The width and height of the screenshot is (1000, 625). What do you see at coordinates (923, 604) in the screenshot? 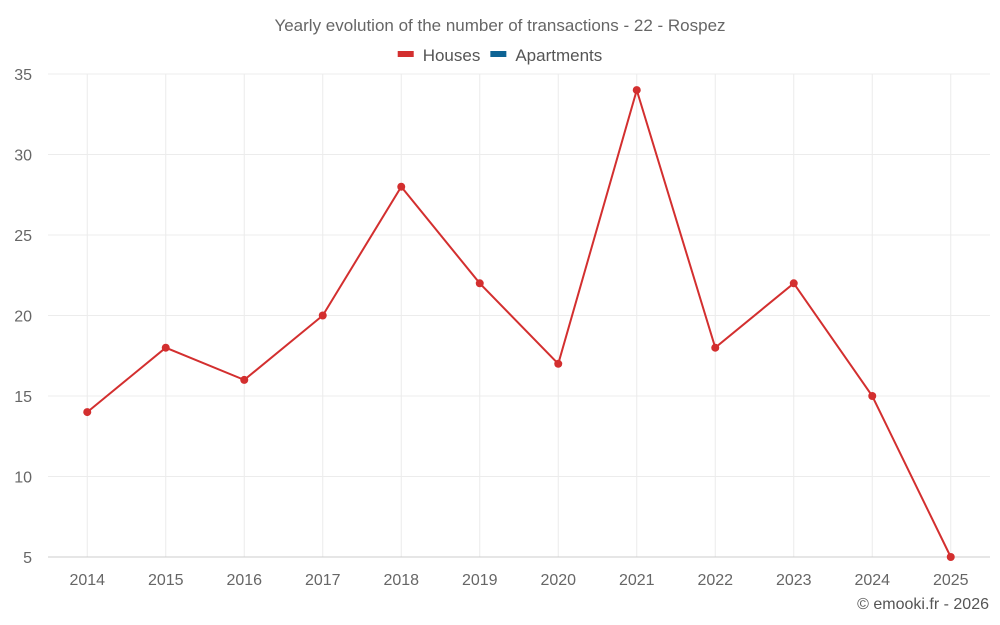
I see `credit-text: © emooki.fr - 2026` at bounding box center [923, 604].